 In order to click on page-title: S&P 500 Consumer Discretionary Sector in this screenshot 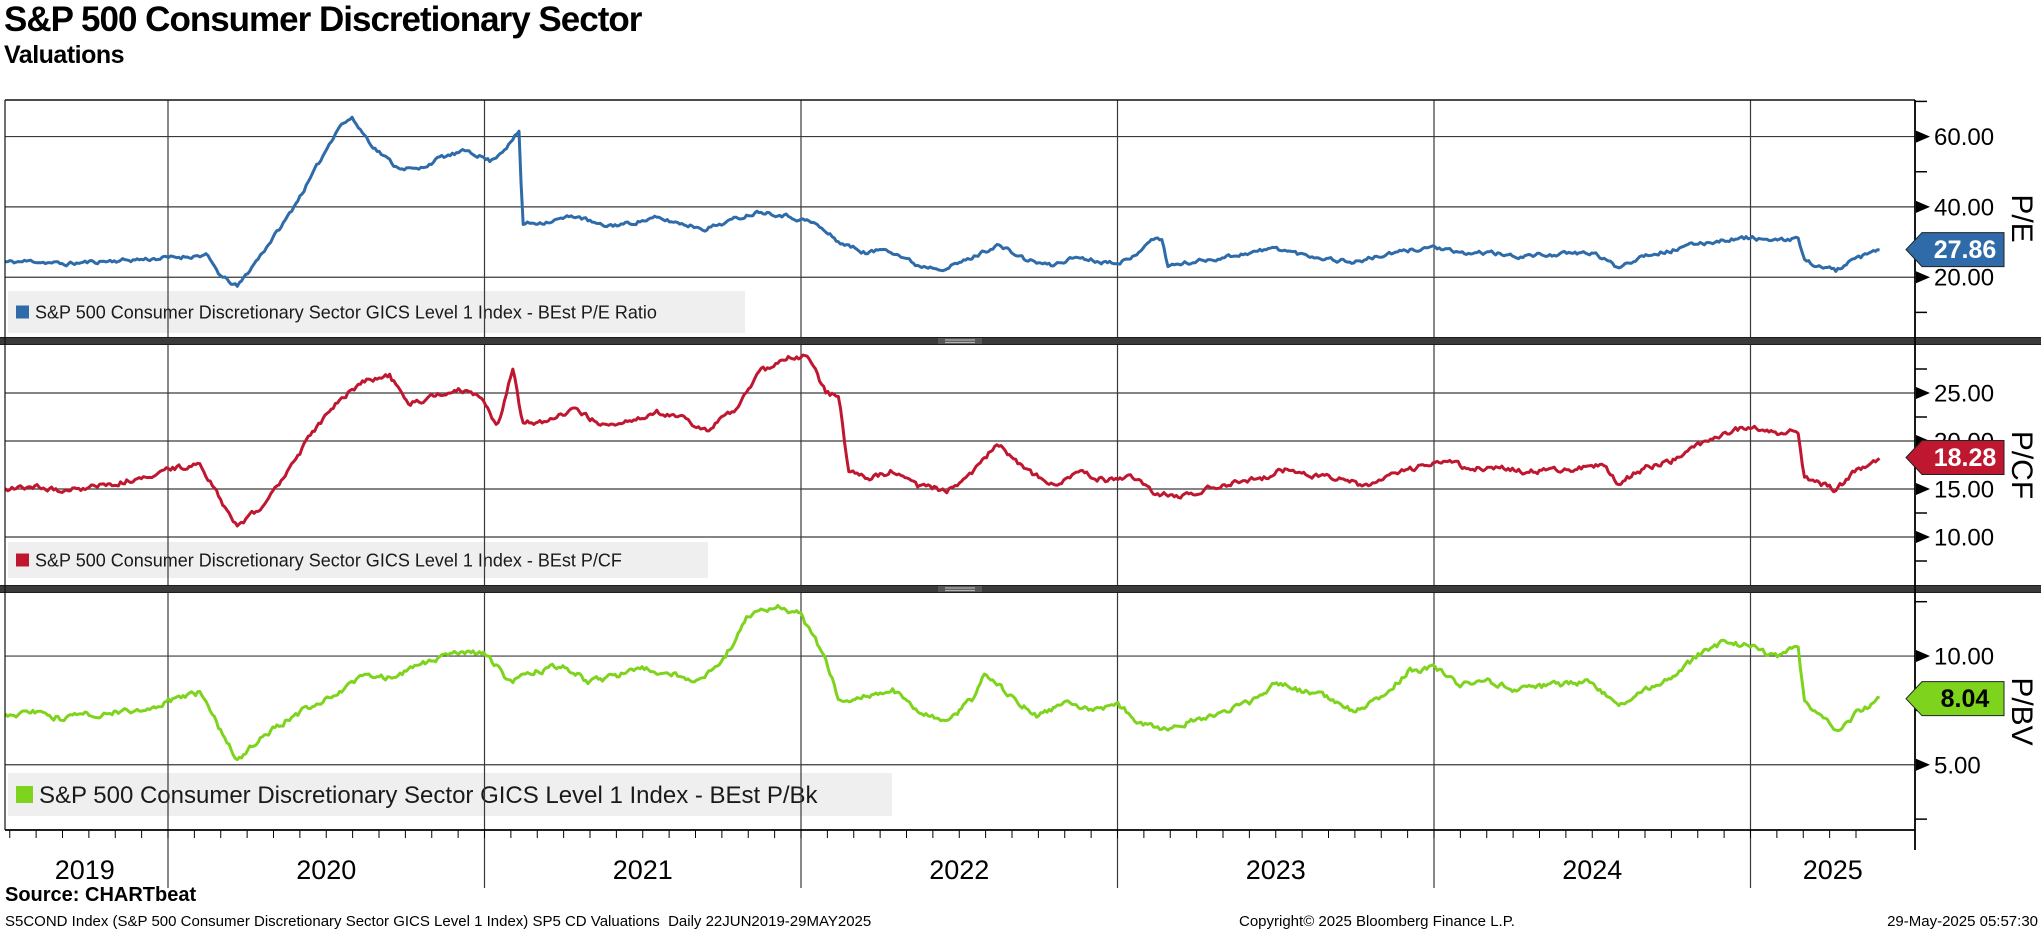, I will do `click(323, 19)`.